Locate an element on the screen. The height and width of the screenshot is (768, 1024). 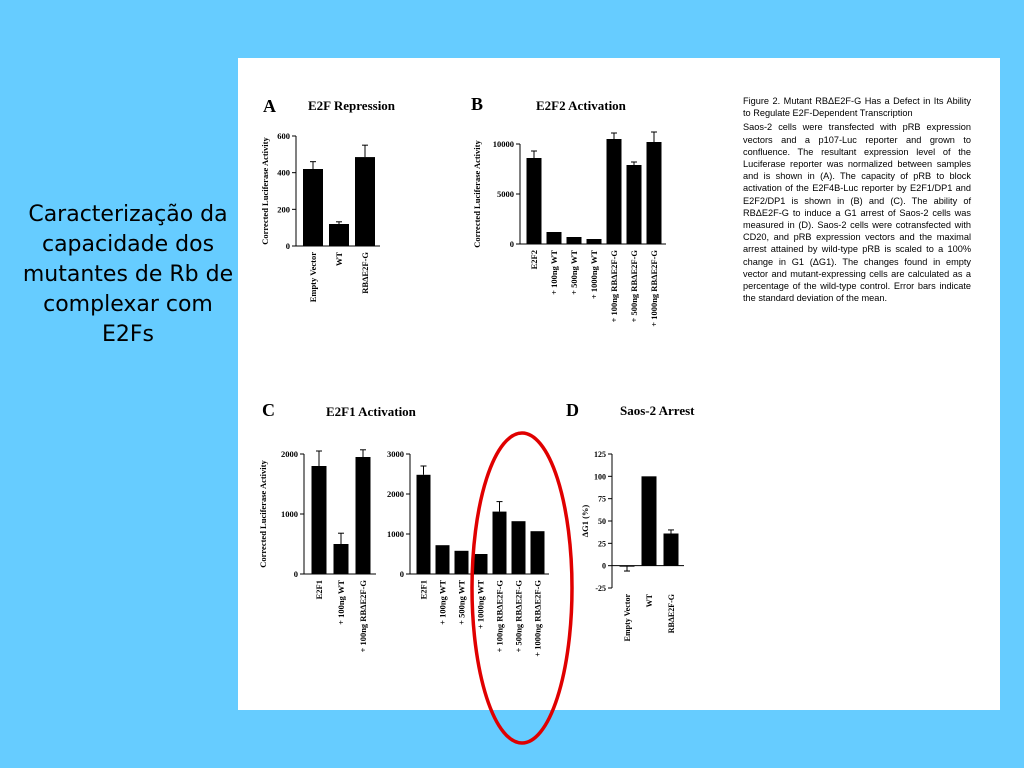
category-label-B-2: + 500ng WT is located at coordinates (574, 272).